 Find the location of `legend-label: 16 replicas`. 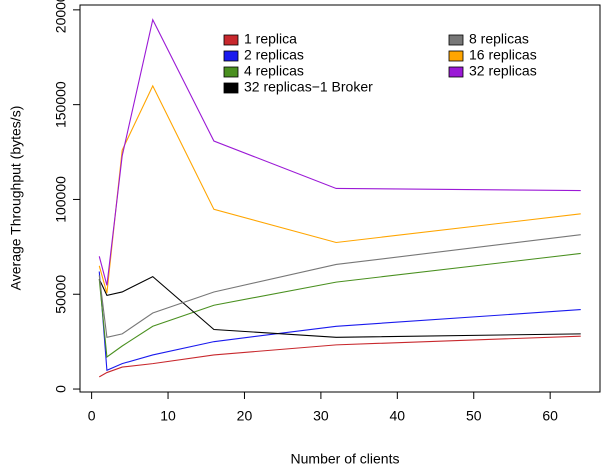

legend-label: 16 replicas is located at coordinates (503, 55).